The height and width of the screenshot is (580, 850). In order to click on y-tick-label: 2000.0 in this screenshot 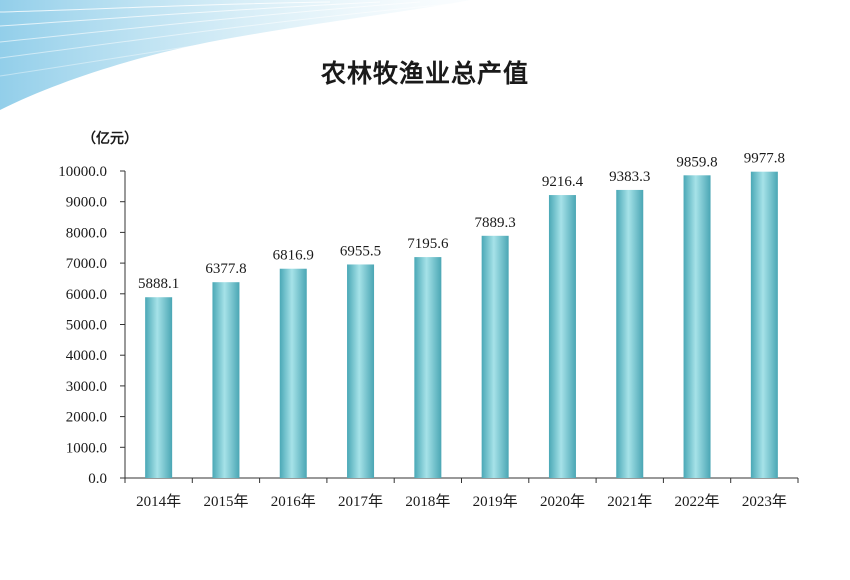, I will do `click(86, 418)`.